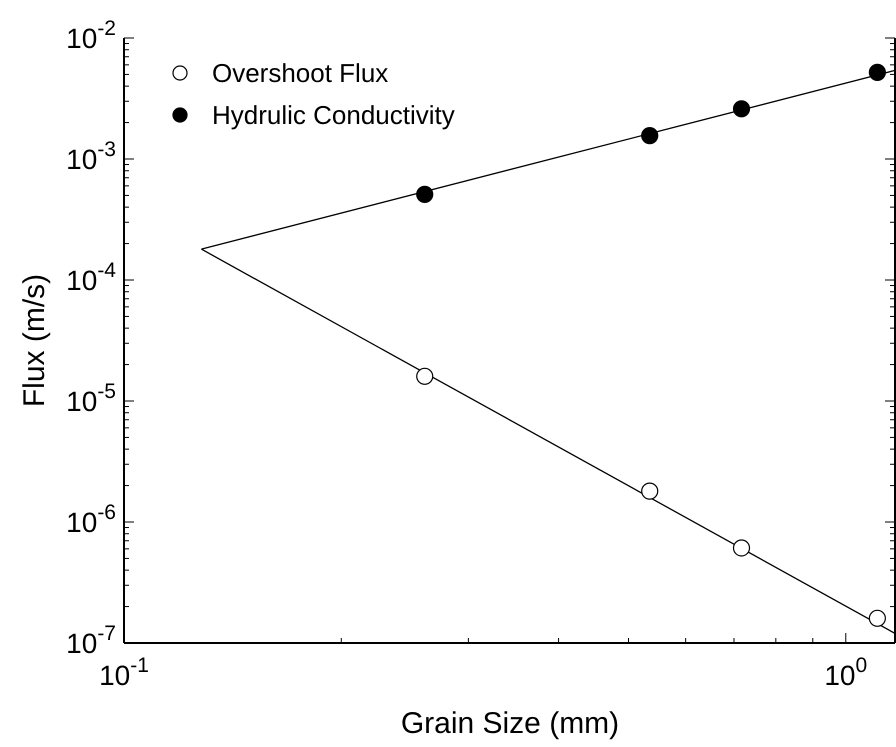  What do you see at coordinates (510, 723) in the screenshot?
I see `x-axis-title: Grain Size (mm)` at bounding box center [510, 723].